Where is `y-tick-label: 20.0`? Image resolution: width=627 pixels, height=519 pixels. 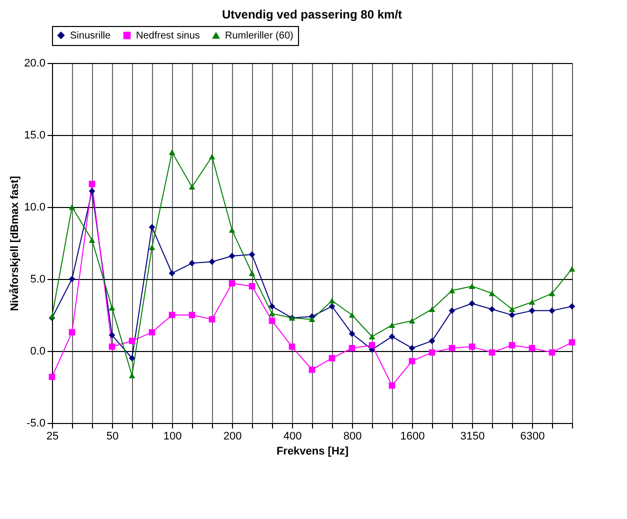
y-tick-label: 20.0 is located at coordinates (35, 64).